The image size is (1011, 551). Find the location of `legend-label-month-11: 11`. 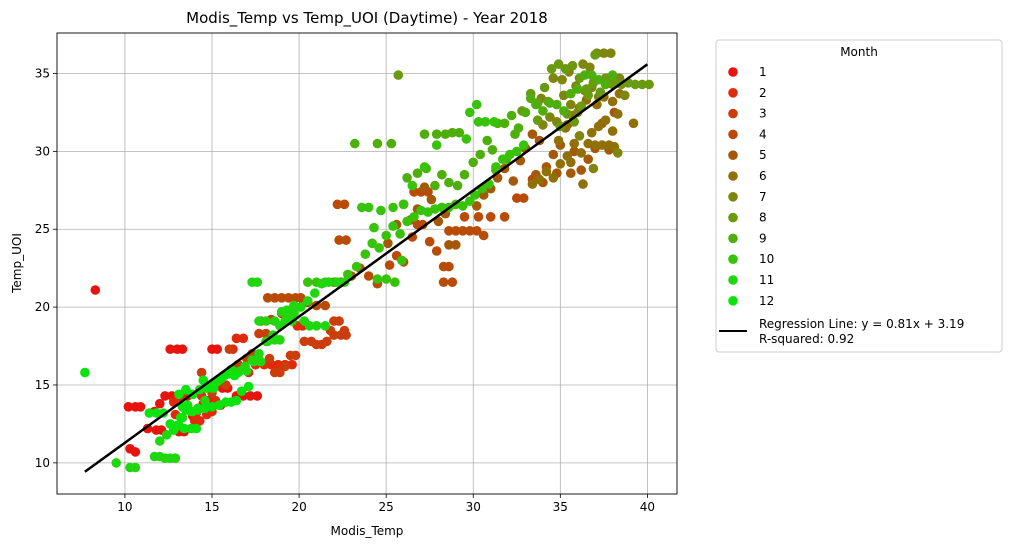

legend-label-month-11: 11 is located at coordinates (766, 280).